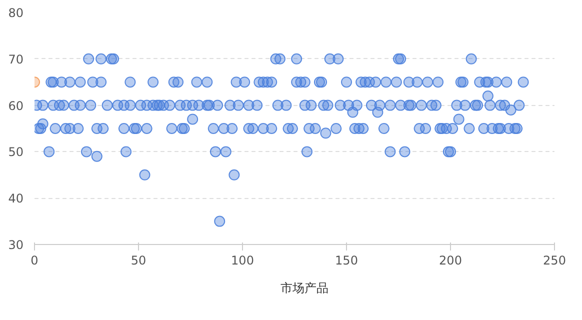 This screenshot has height=320, width=582. What do you see at coordinates (16, 245) in the screenshot?
I see `y-tick-label: 30` at bounding box center [16, 245].